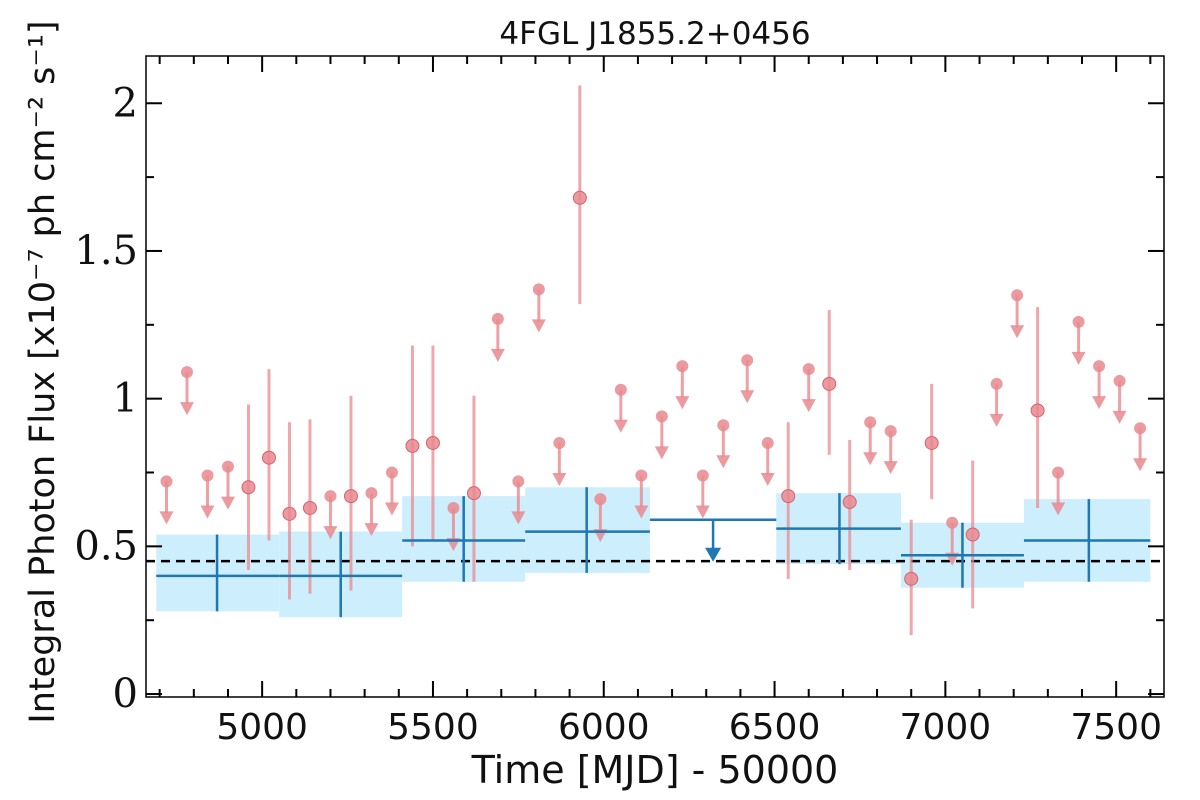 This screenshot has height=800, width=1200. I want to click on x-tick-label: 7000, so click(946, 727).